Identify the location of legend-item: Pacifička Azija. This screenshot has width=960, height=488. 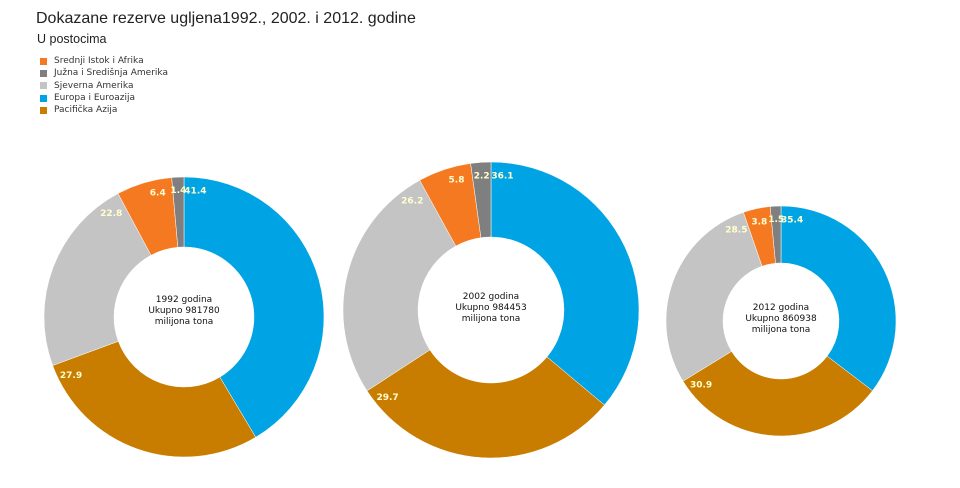
(104, 110).